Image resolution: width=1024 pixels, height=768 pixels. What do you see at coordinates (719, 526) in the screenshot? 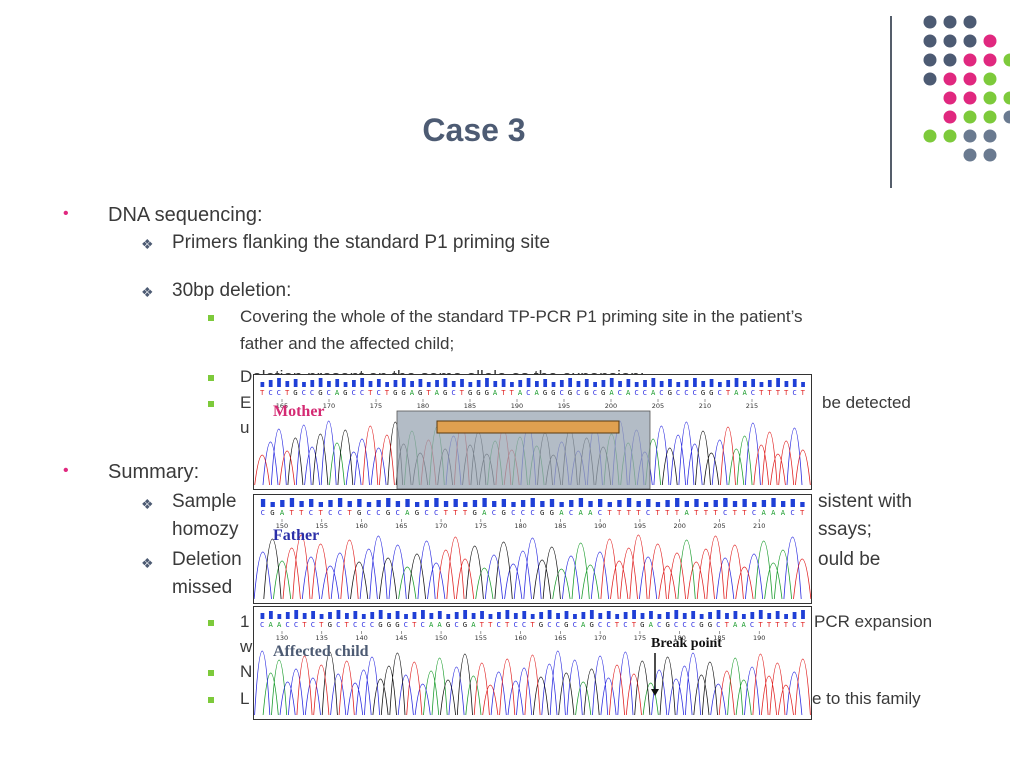
I see `position-tick-label: 205` at bounding box center [719, 526].